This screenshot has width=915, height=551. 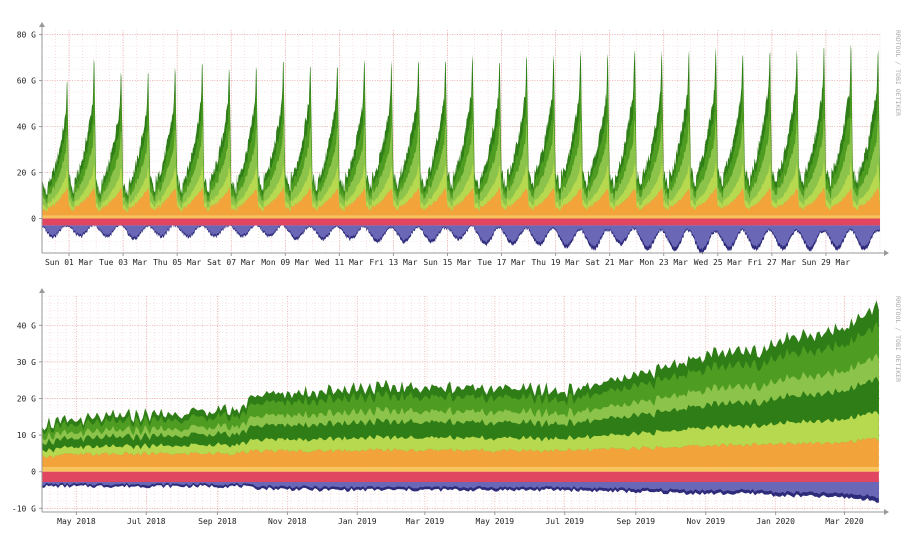 I want to click on x-tick-label: Jul 2019, so click(x=564, y=521).